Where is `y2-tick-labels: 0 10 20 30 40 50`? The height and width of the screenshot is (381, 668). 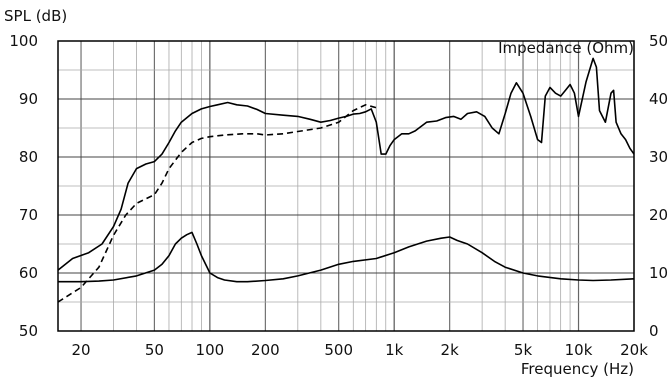 y2-tick-labels: 0 10 20 30 40 50 is located at coordinates (658, 186).